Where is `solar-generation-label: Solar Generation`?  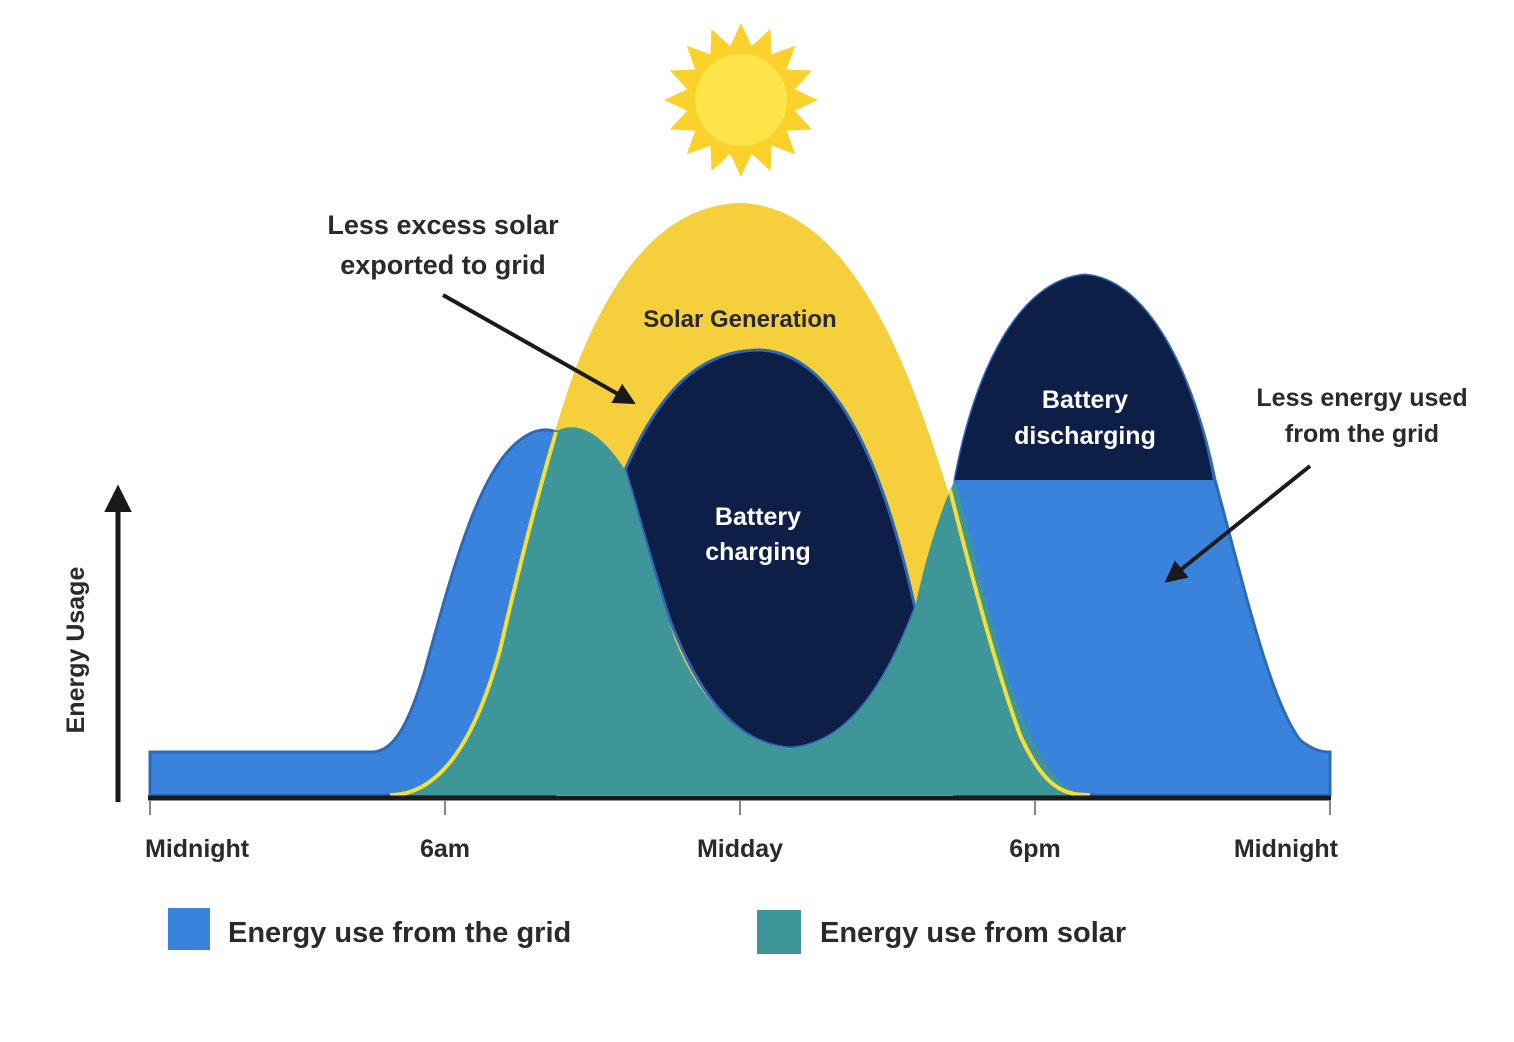 solar-generation-label: Solar Generation is located at coordinates (739, 319).